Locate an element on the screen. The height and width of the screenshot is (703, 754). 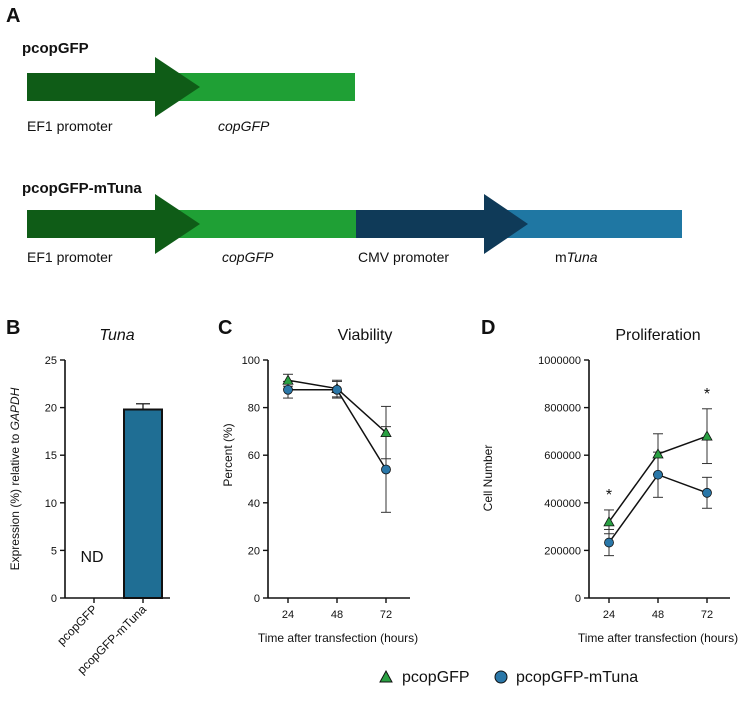
legend: pcopGFP pcopGFP-mTuna is located at coordinates (508, 677).